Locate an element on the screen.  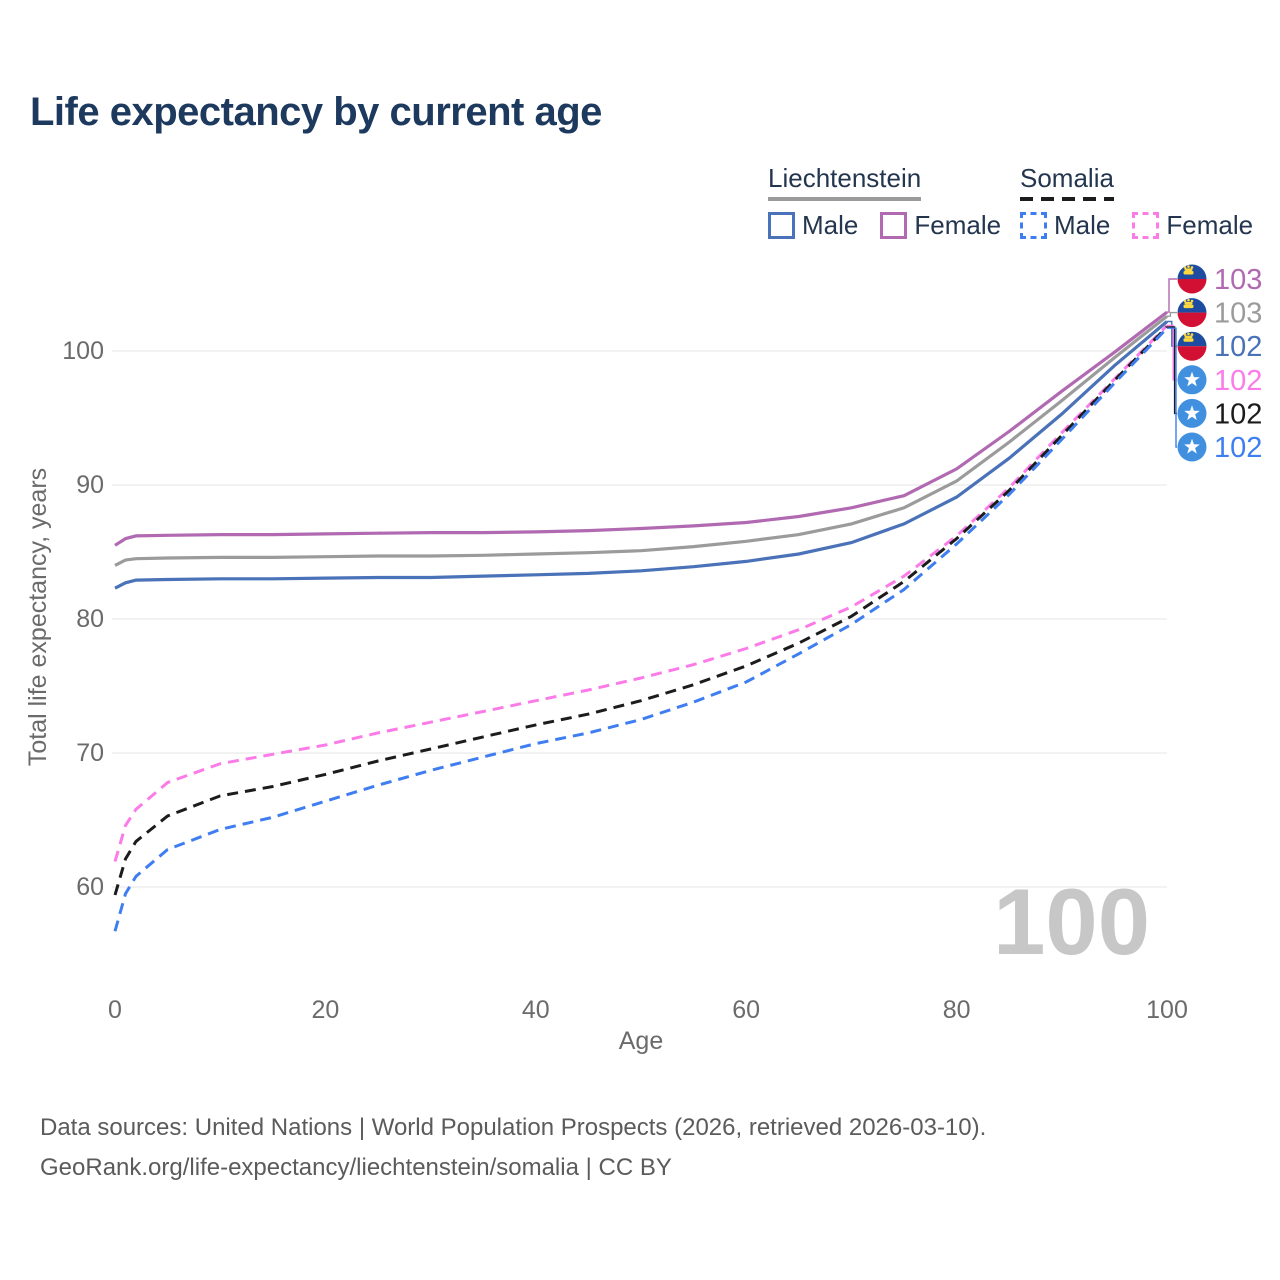
legend-group-title-liechtenstein: Liechtenstein is located at coordinates (845, 178).